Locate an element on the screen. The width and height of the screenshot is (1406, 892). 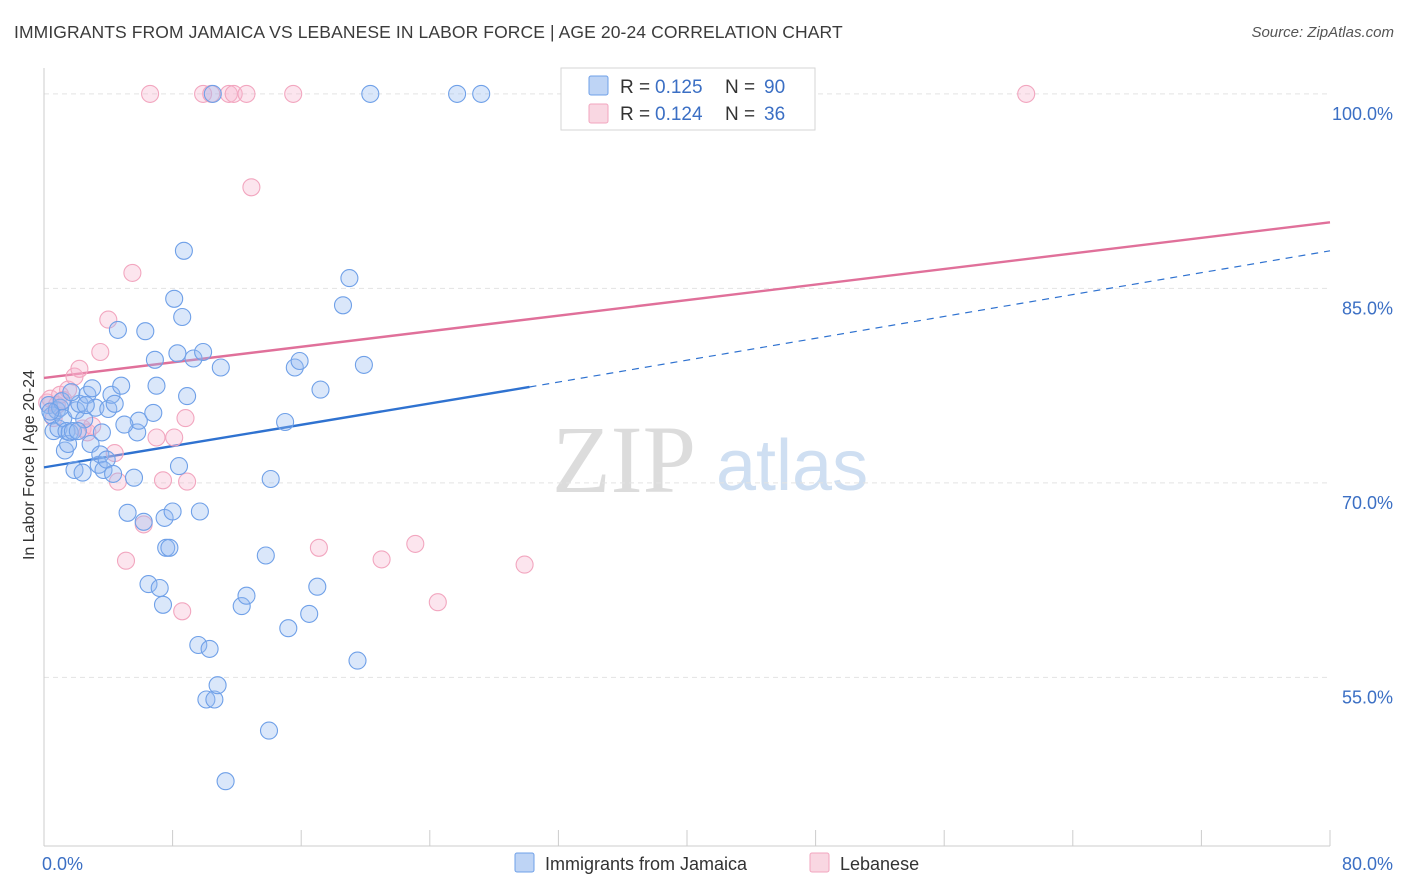
bottom-legend-swatch-jamaica is located at coordinates (524, 862).